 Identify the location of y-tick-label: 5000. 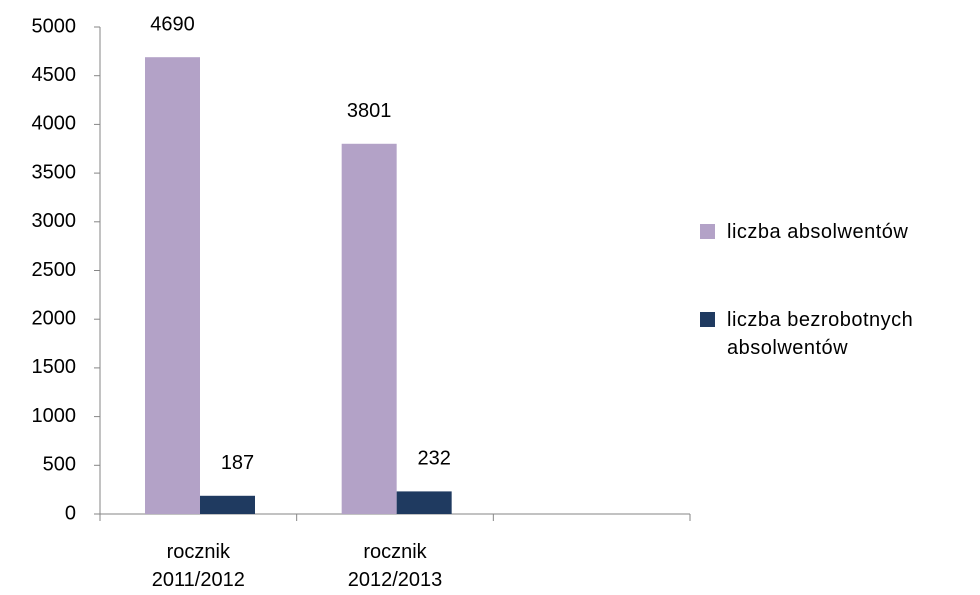
(54, 26).